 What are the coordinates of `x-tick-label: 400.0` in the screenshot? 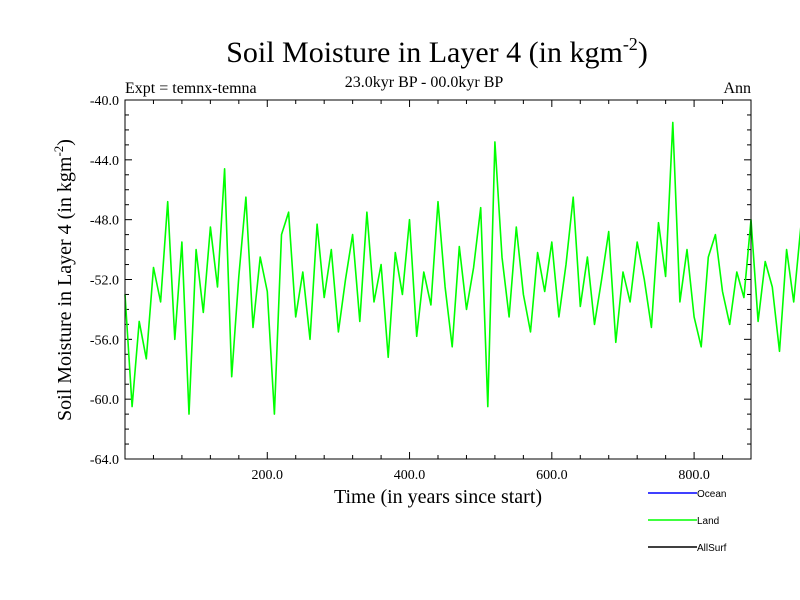 It's located at (410, 475).